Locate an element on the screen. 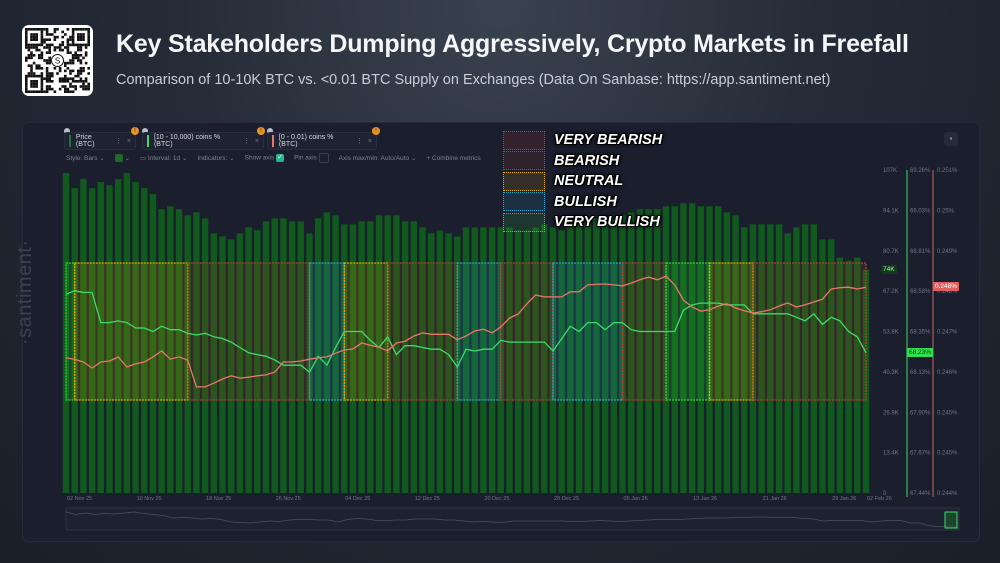 This screenshot has height=563, width=1000. green-axis-tick-label: 67.67% is located at coordinates (920, 454).